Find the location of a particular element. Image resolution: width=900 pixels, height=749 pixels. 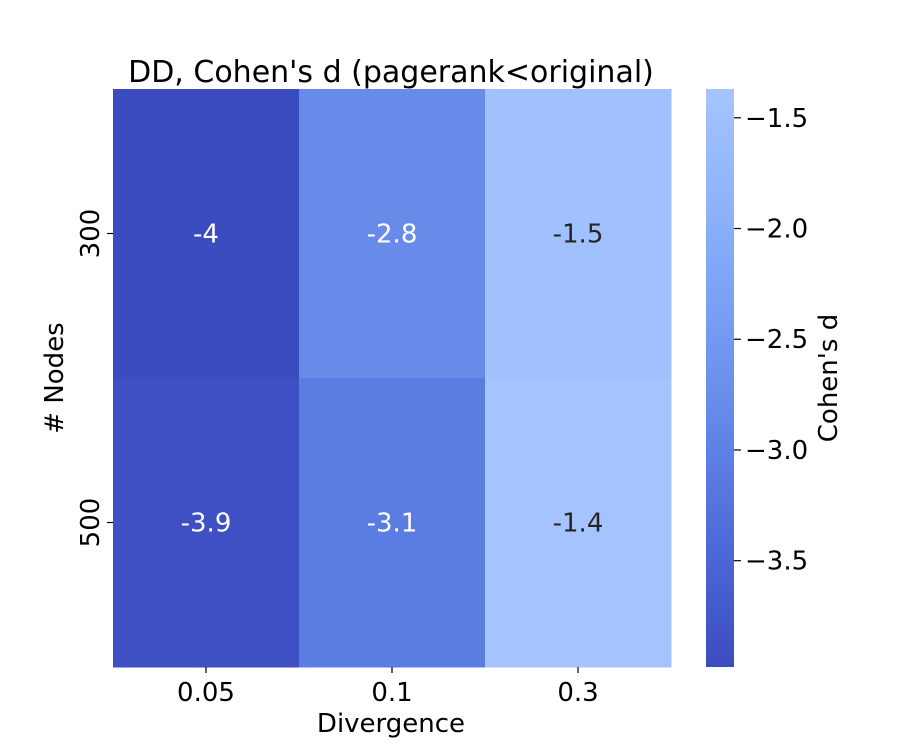

chart-title: DD, Cohen's d (pagerank<original) is located at coordinates (391, 72).